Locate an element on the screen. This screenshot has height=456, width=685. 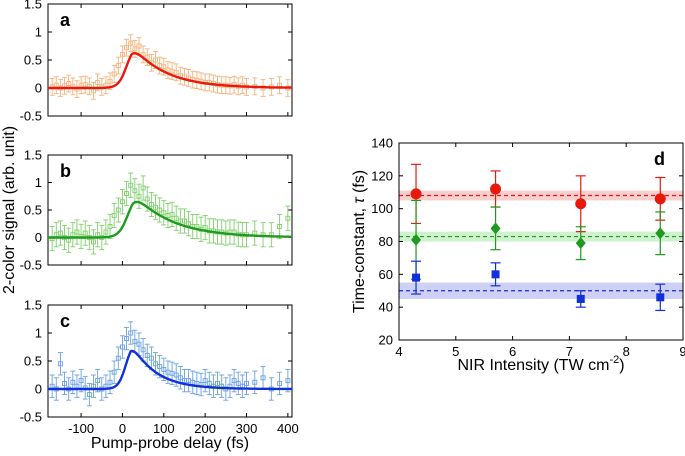
panel-c-plot-area is located at coordinates (170, 364).